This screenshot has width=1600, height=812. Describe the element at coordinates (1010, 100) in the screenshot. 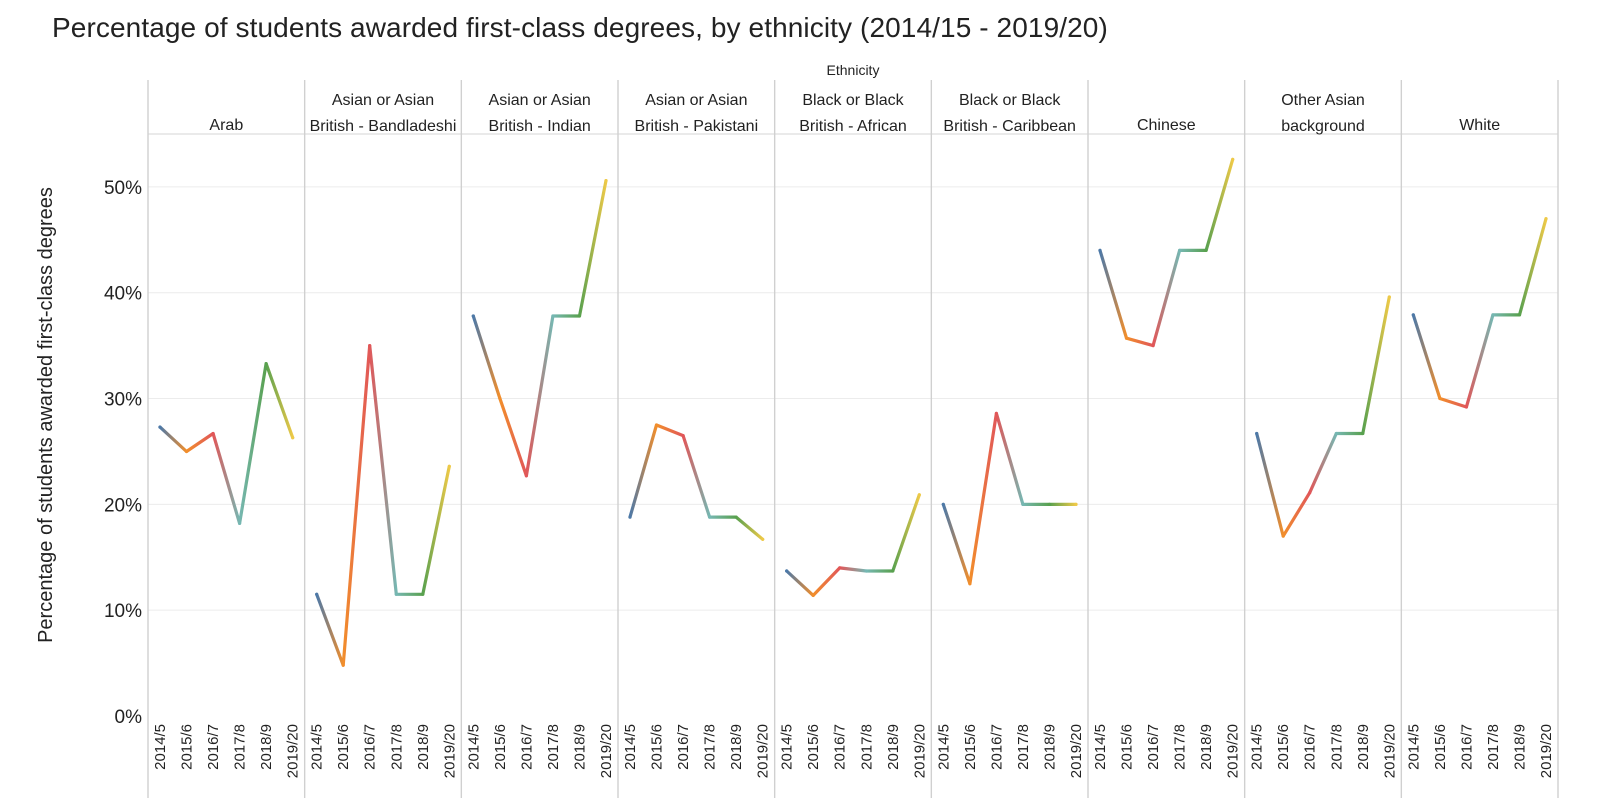

I see `panel-header-black-or-black-british-caribbean-line-1: Black or Black` at that location.